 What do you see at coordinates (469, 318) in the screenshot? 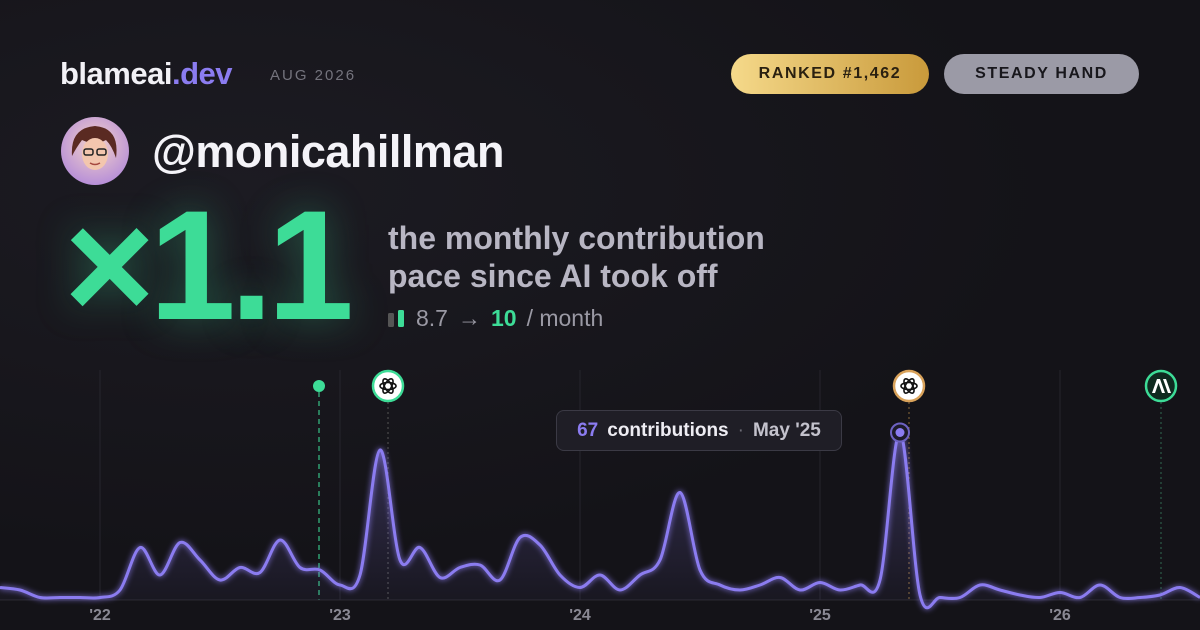
I see `pace-arrow: →` at bounding box center [469, 318].